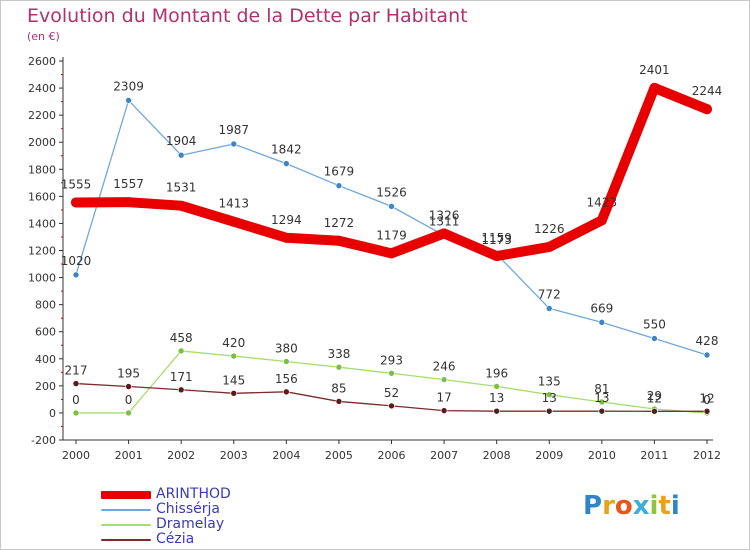  What do you see at coordinates (601, 389) in the screenshot?
I see `data-label-dramelay: 81` at bounding box center [601, 389].